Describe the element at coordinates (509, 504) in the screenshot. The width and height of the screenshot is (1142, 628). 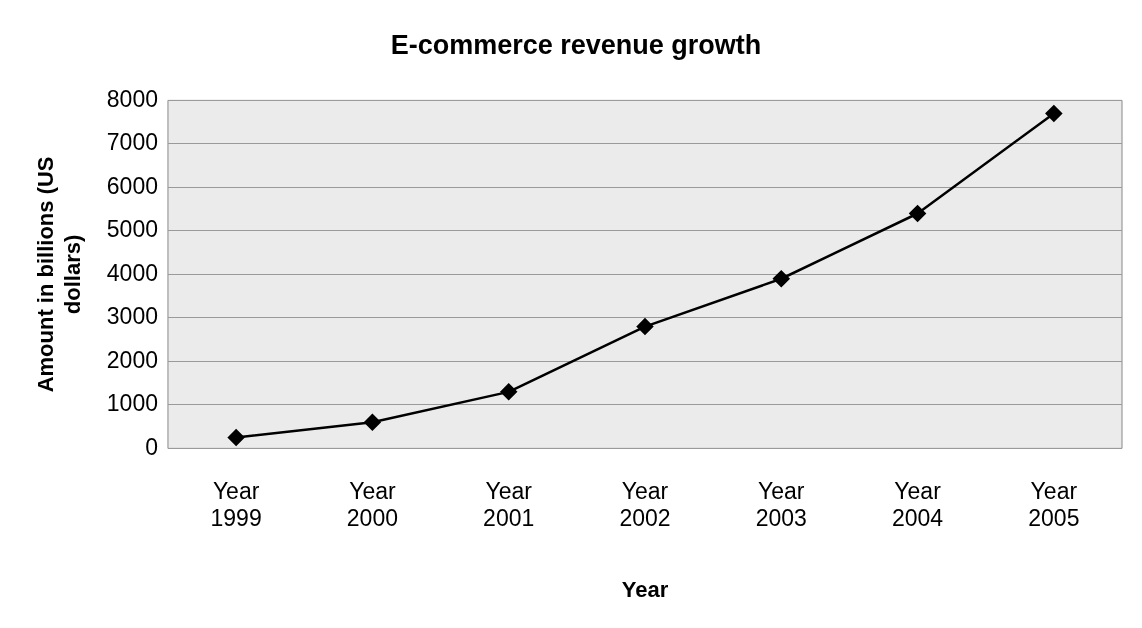
I see `x-tick-label: Year 2001` at that location.